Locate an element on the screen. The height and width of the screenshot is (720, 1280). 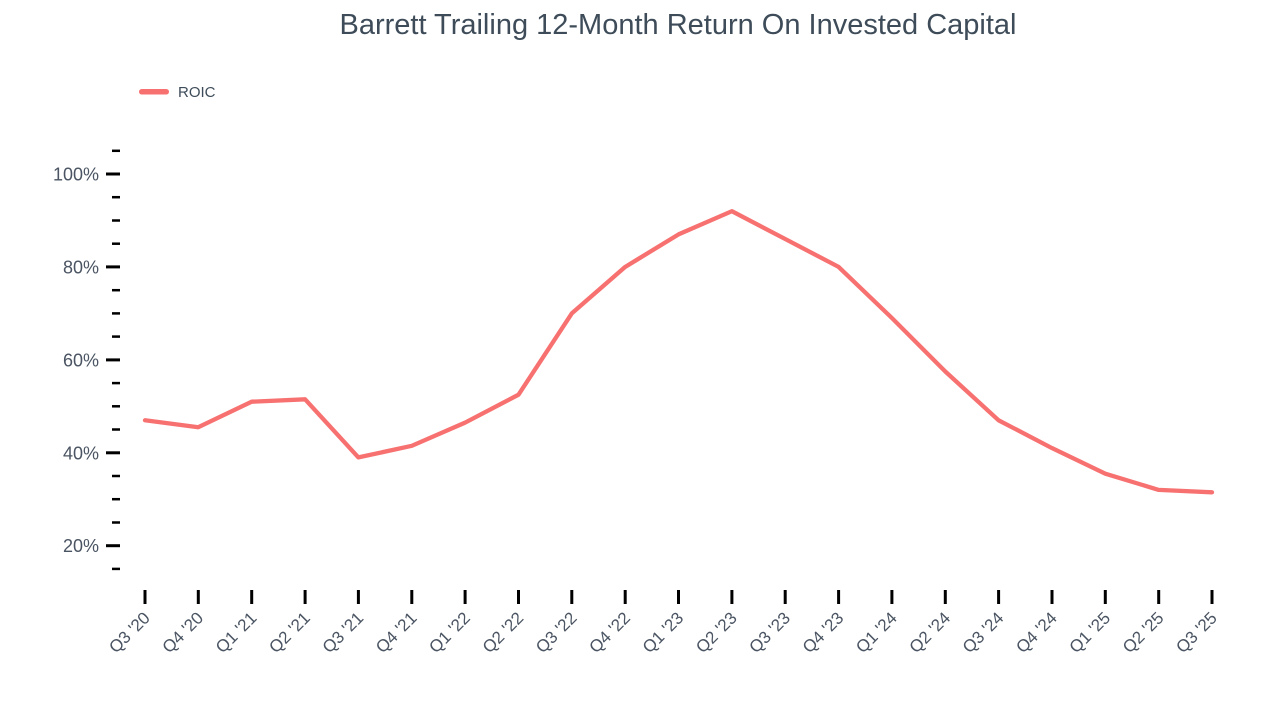
x-tick-label: Q2 '25 is located at coordinates (1143, 632).